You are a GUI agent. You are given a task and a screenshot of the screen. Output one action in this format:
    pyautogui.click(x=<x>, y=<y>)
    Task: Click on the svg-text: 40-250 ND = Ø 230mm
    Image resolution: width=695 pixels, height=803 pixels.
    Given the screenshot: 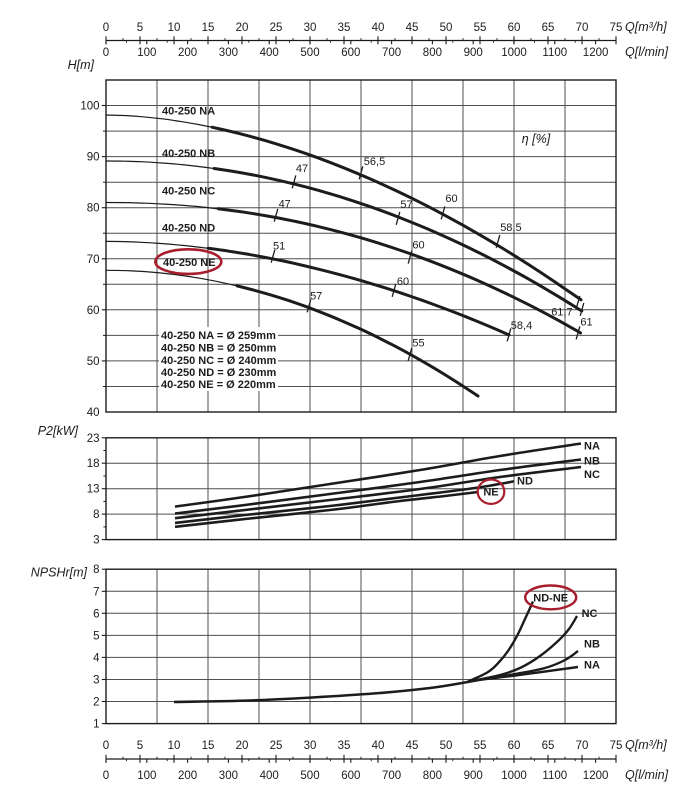 What is the action you would take?
    pyautogui.click(x=218, y=373)
    